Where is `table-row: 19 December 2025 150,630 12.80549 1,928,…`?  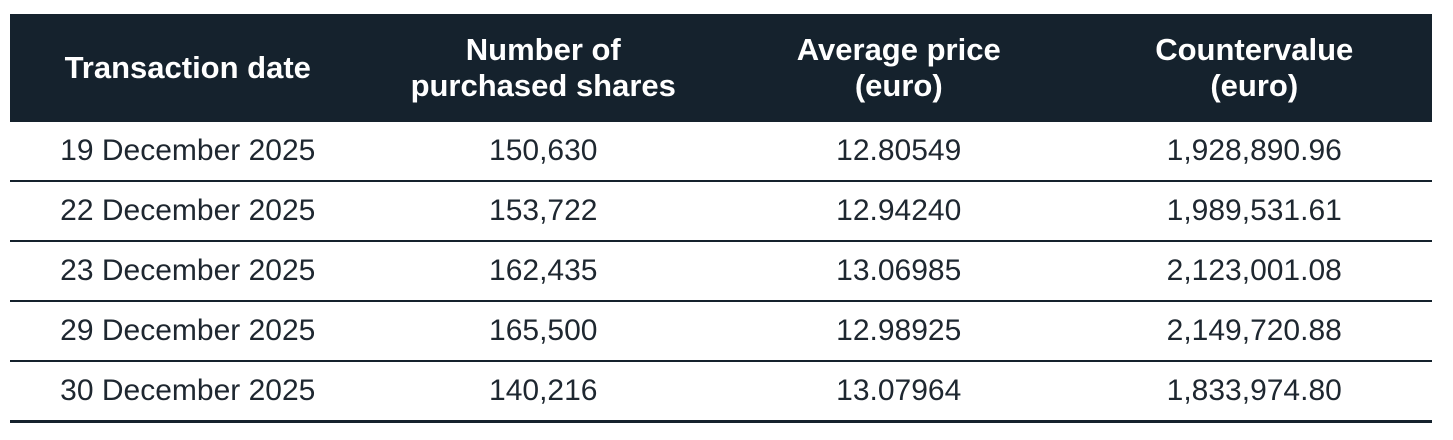 table-row: 19 December 2025 150,630 12.80549 1,928,… is located at coordinates (721, 152).